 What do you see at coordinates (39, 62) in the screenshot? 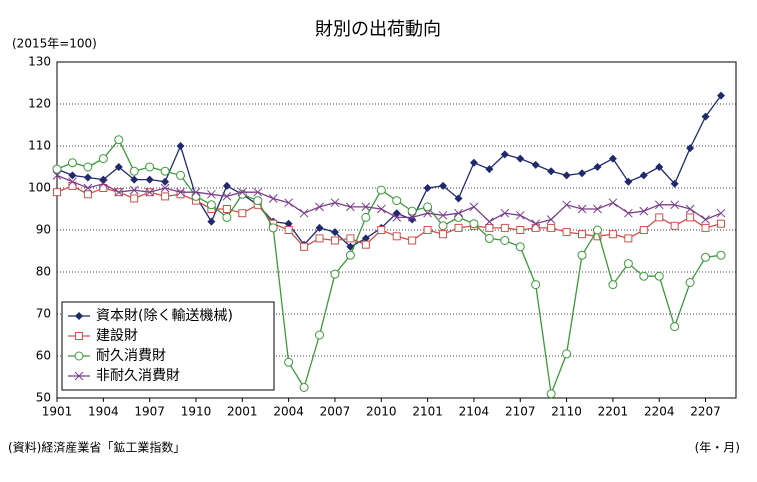
I see `y-tick-label: 130` at bounding box center [39, 62].